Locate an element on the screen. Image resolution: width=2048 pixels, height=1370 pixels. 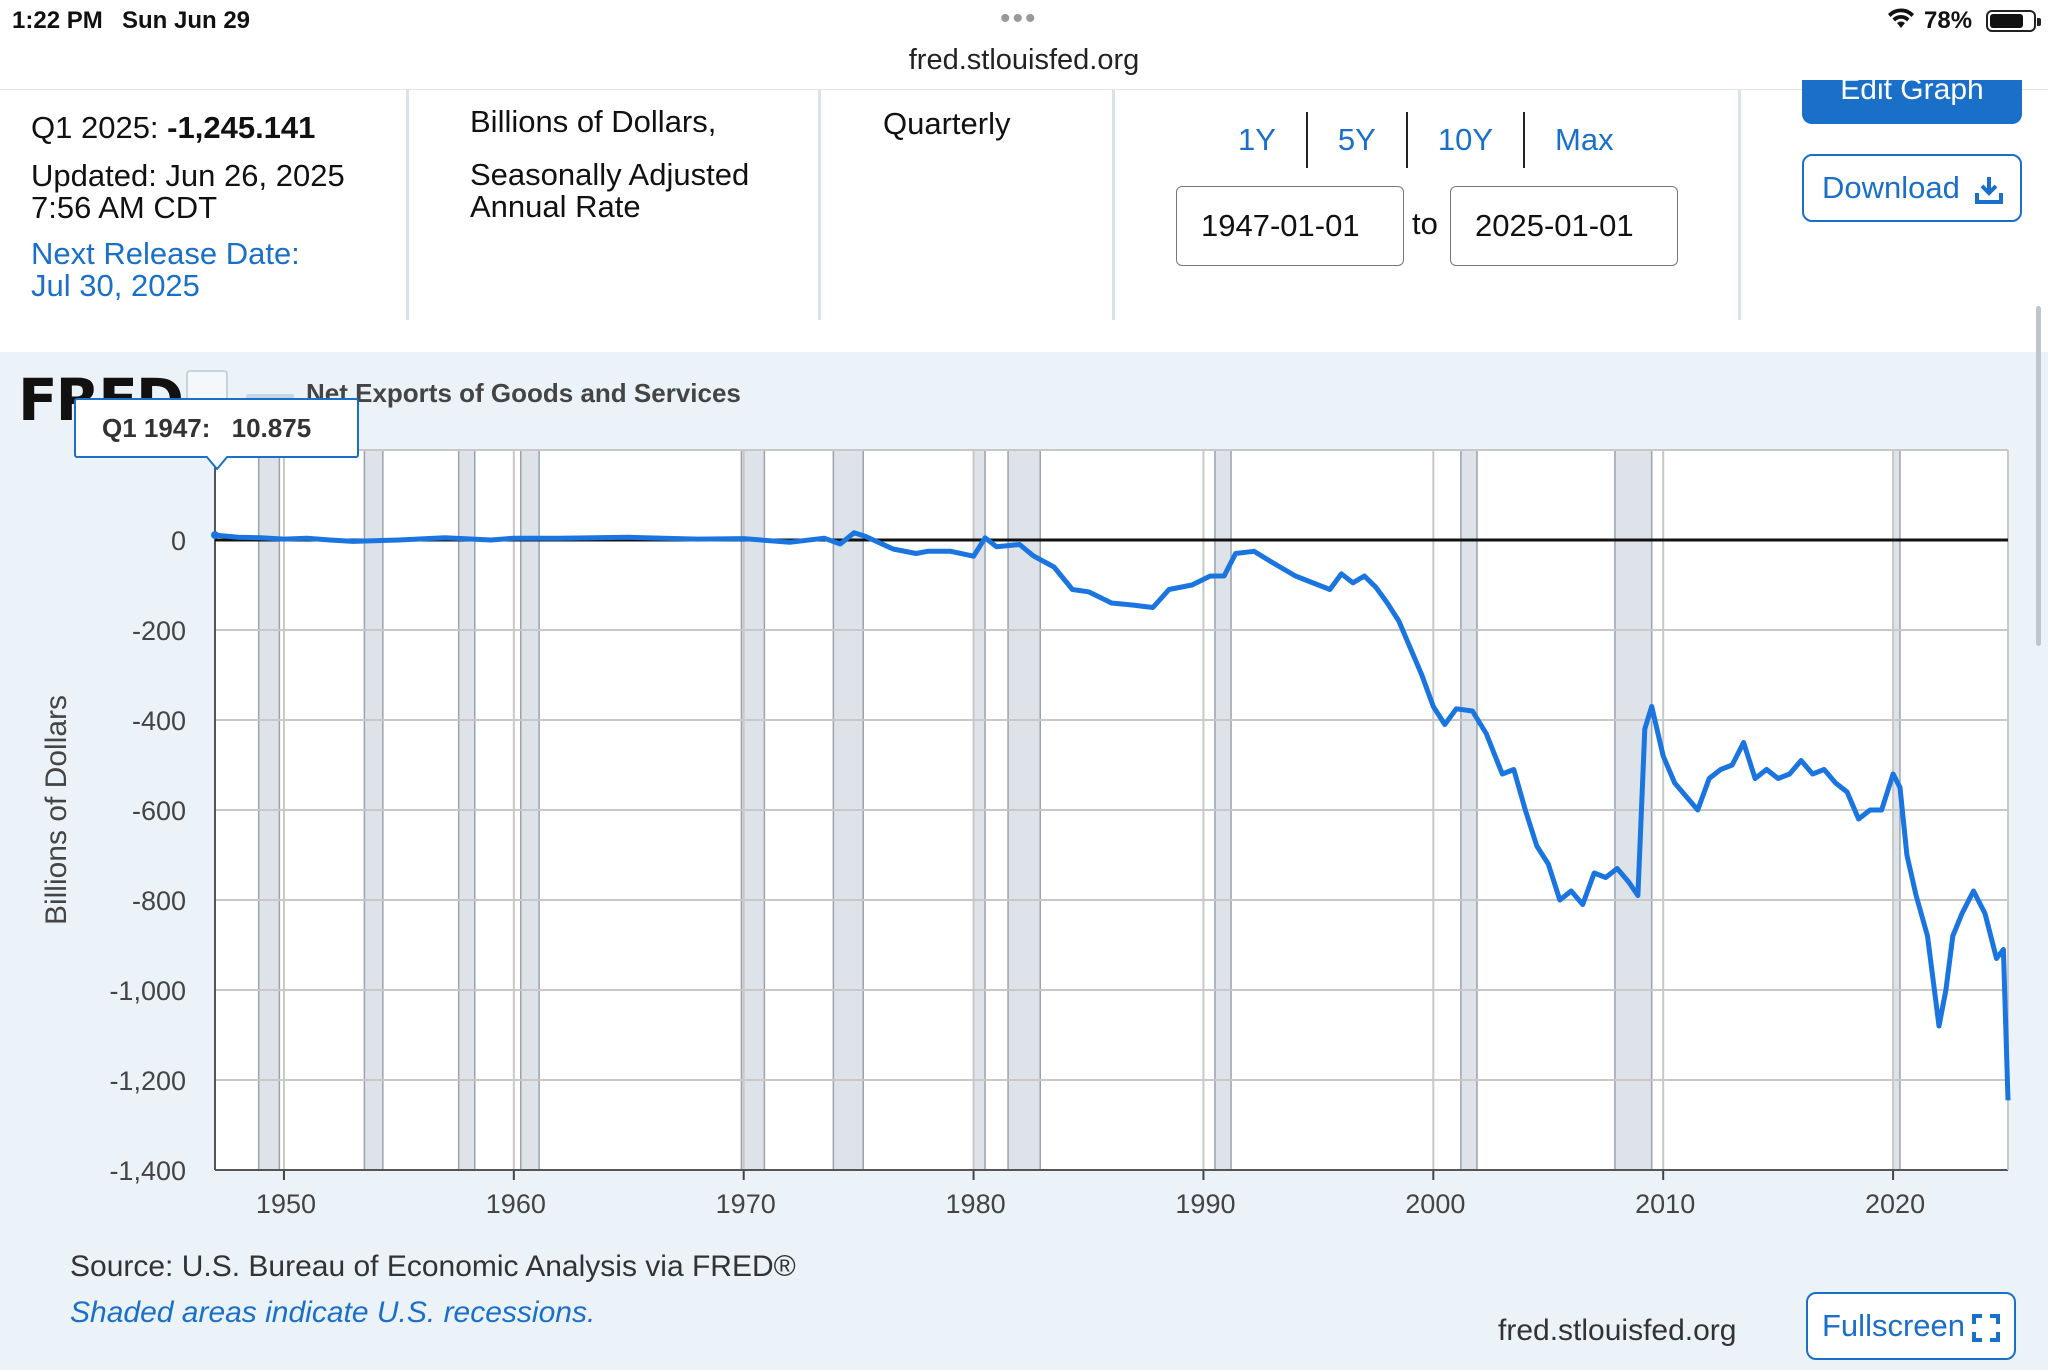
recession-note: Shaded areas indicate U.S. recessions. is located at coordinates (333, 1312).